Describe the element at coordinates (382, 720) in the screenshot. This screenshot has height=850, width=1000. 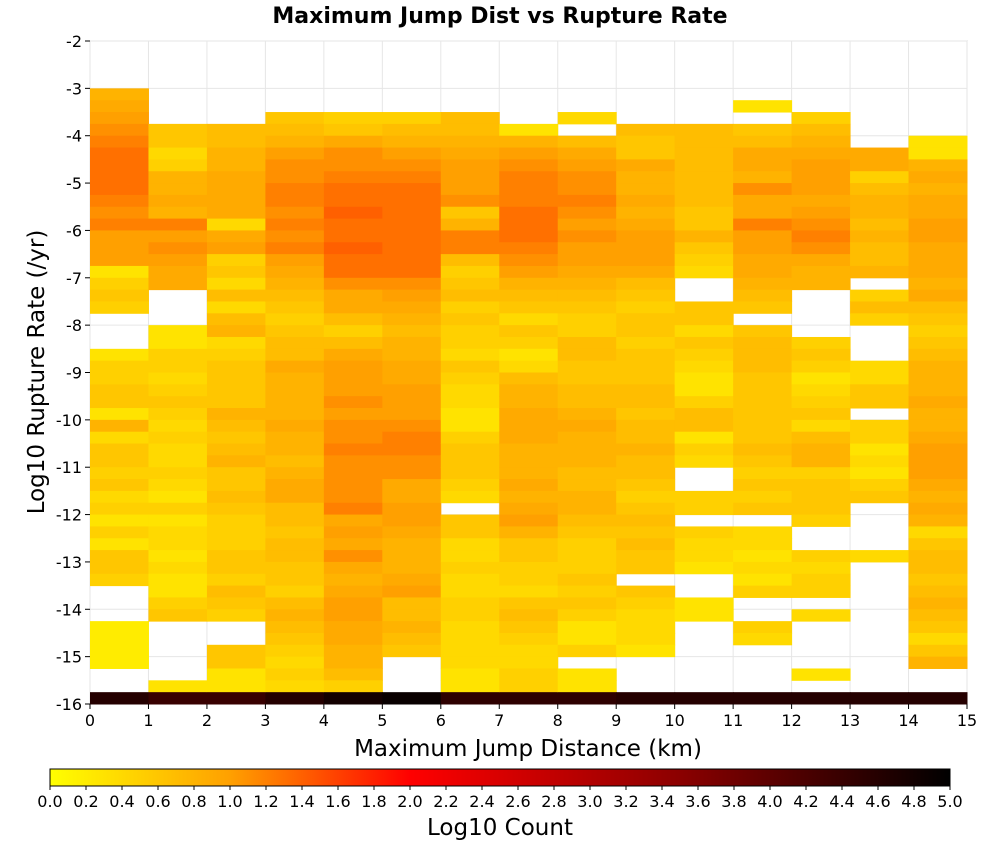
I see `x-tick-label: 5` at that location.